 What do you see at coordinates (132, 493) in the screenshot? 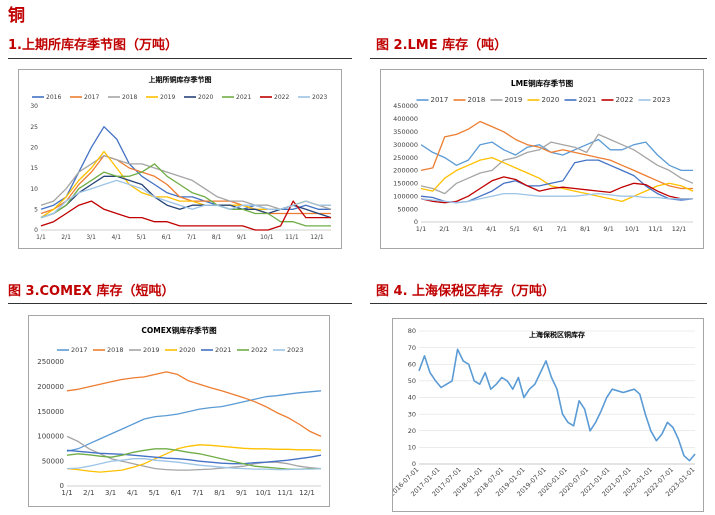
I see `x-tick-label: 4/1` at bounding box center [132, 493].